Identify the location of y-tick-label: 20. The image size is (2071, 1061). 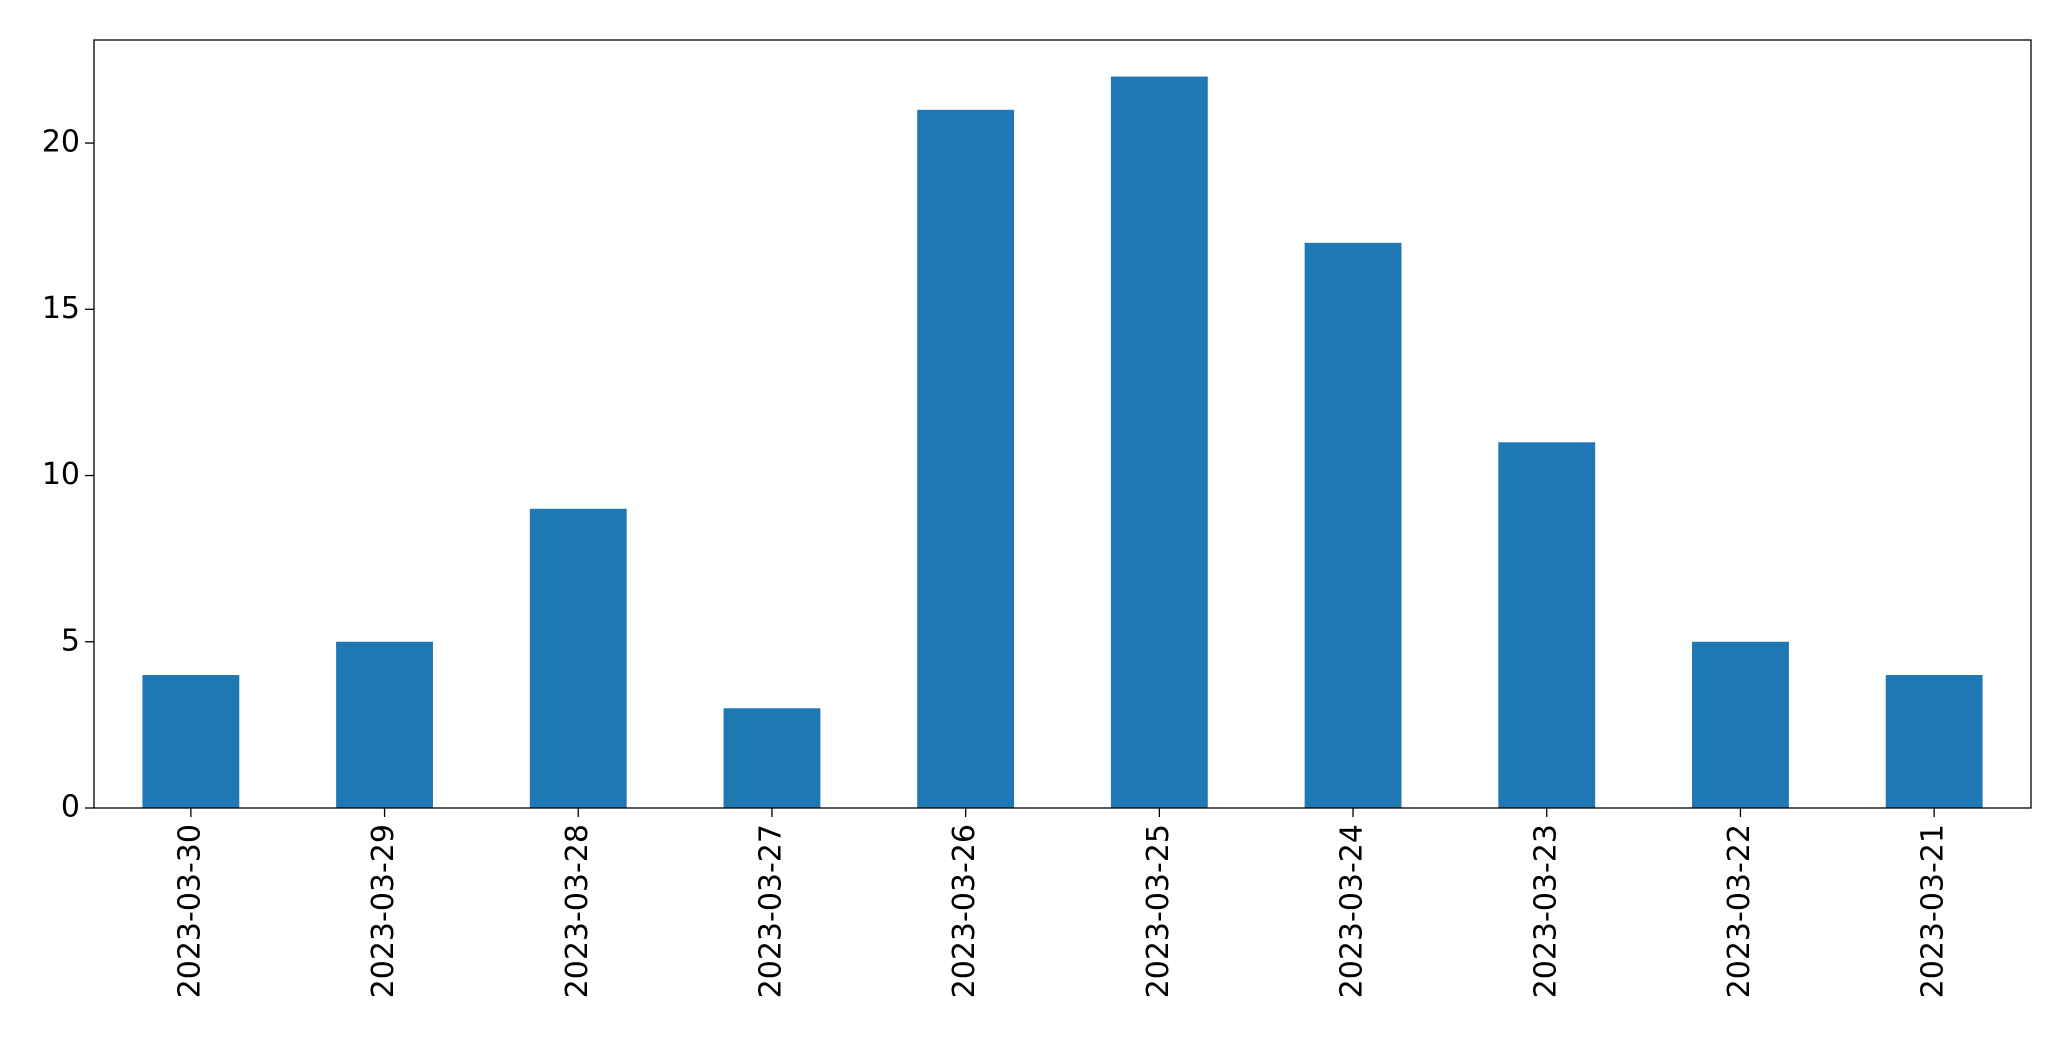
(61, 142).